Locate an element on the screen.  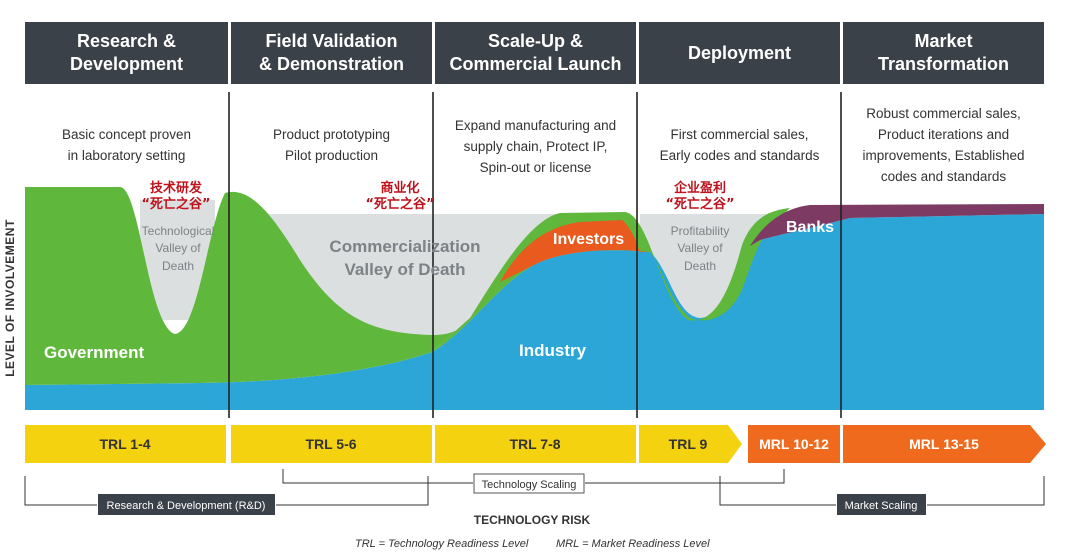
stage-title: Market Transformation is located at coordinates (943, 52).